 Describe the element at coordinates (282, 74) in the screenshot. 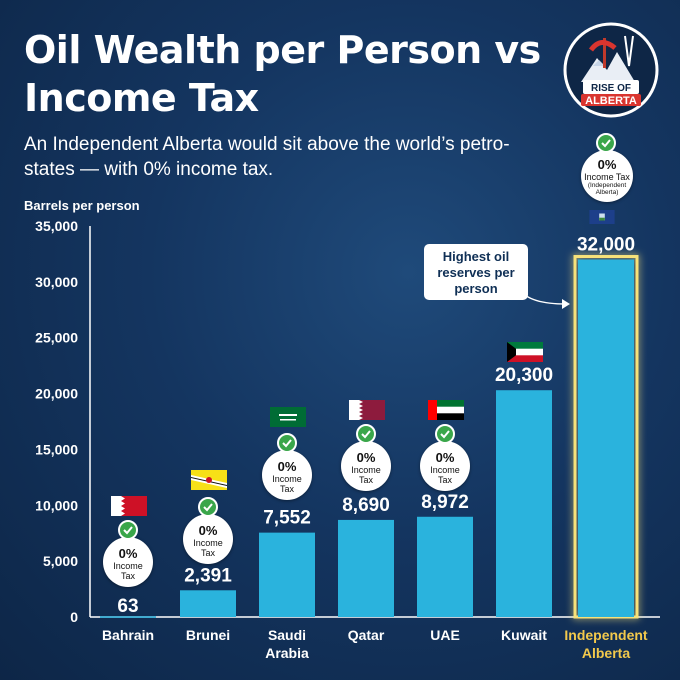

I see `chart-title: Oil Wealth per Person vs Income Tax` at that location.